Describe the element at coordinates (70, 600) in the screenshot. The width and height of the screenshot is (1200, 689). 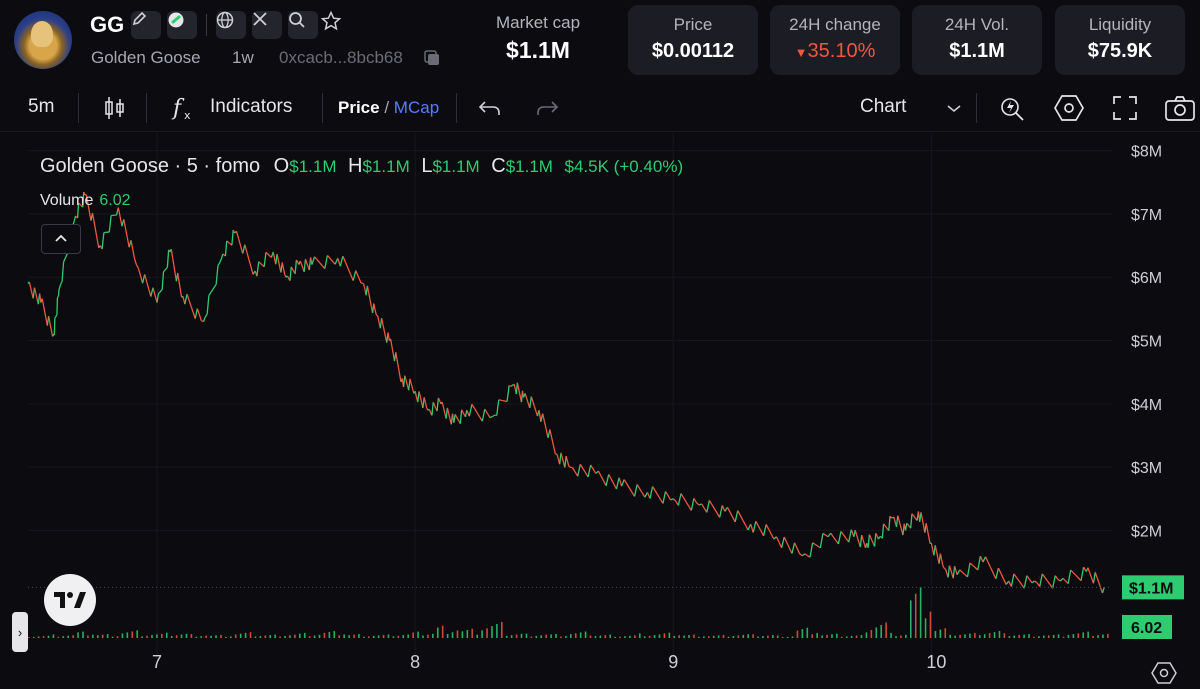
I see `tradingview-logo-icon` at that location.